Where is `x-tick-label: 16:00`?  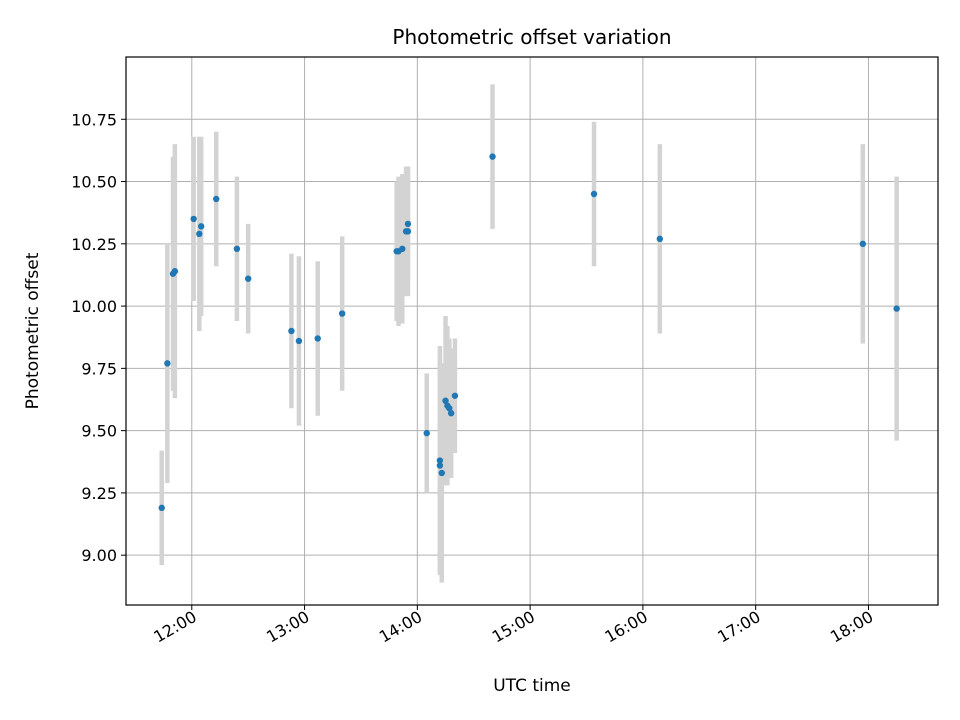 x-tick-label: 16:00 is located at coordinates (625, 627).